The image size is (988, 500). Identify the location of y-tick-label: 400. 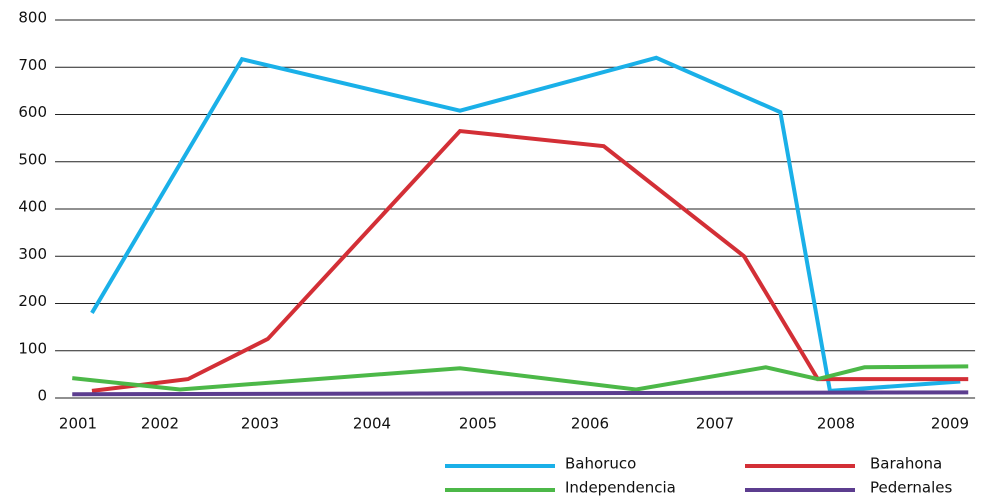
(32, 207).